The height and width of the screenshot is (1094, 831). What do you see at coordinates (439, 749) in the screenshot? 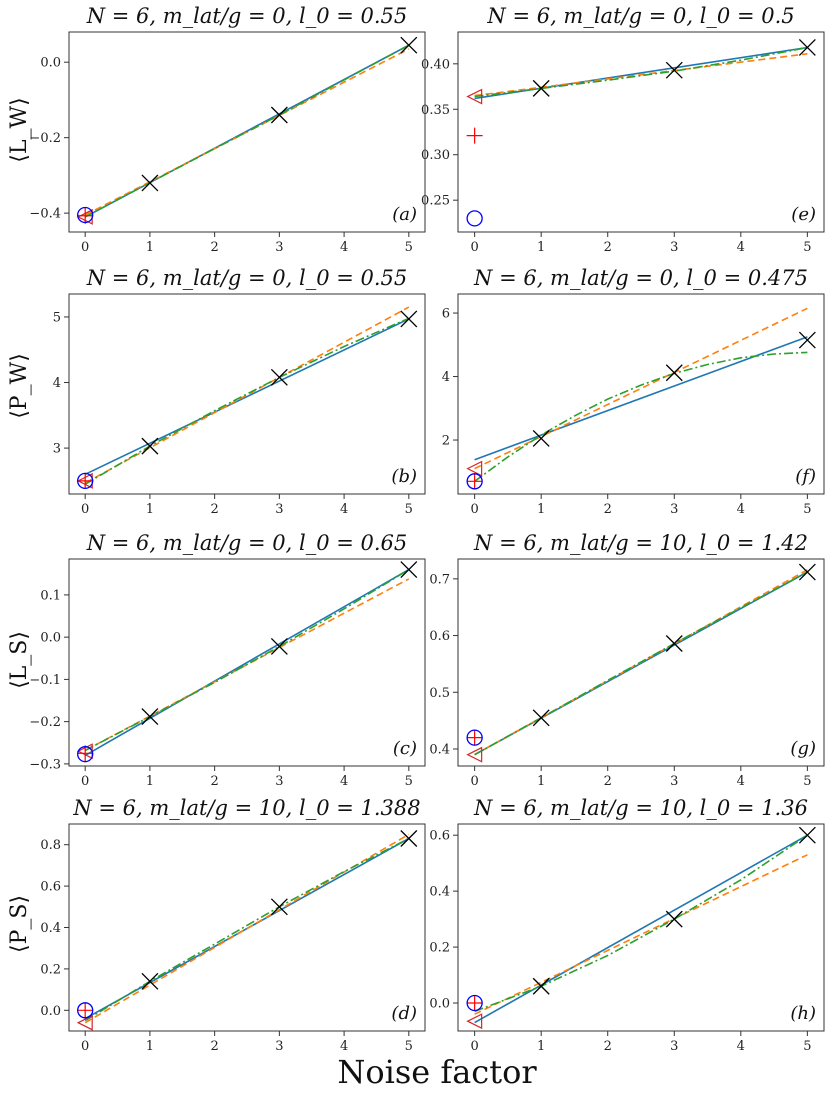
I see `y-tick-label: 0.4` at bounding box center [439, 749].